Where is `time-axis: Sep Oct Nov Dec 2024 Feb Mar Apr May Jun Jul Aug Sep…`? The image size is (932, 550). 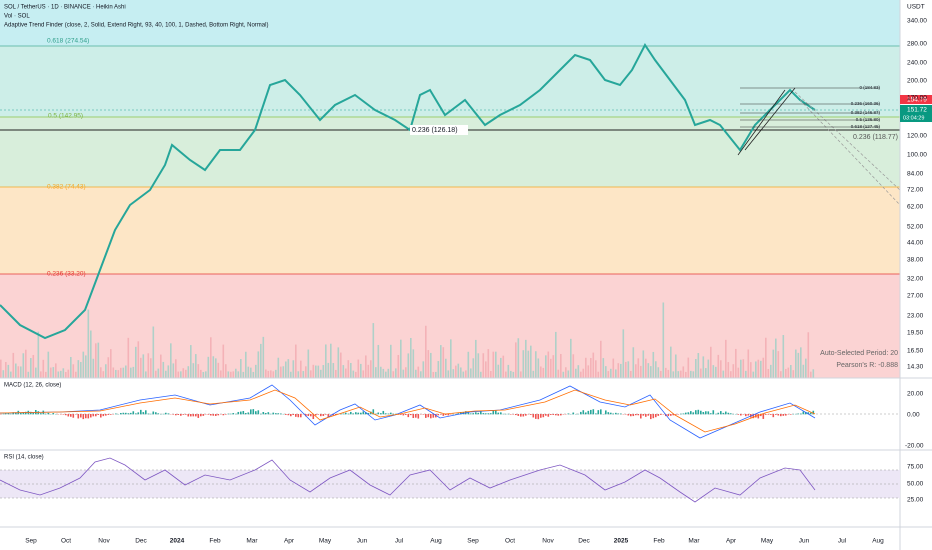 time-axis: Sep Oct Nov Dec 2024 Feb Mar Apr May Jun Jul Aug Sep… is located at coordinates (454, 541).